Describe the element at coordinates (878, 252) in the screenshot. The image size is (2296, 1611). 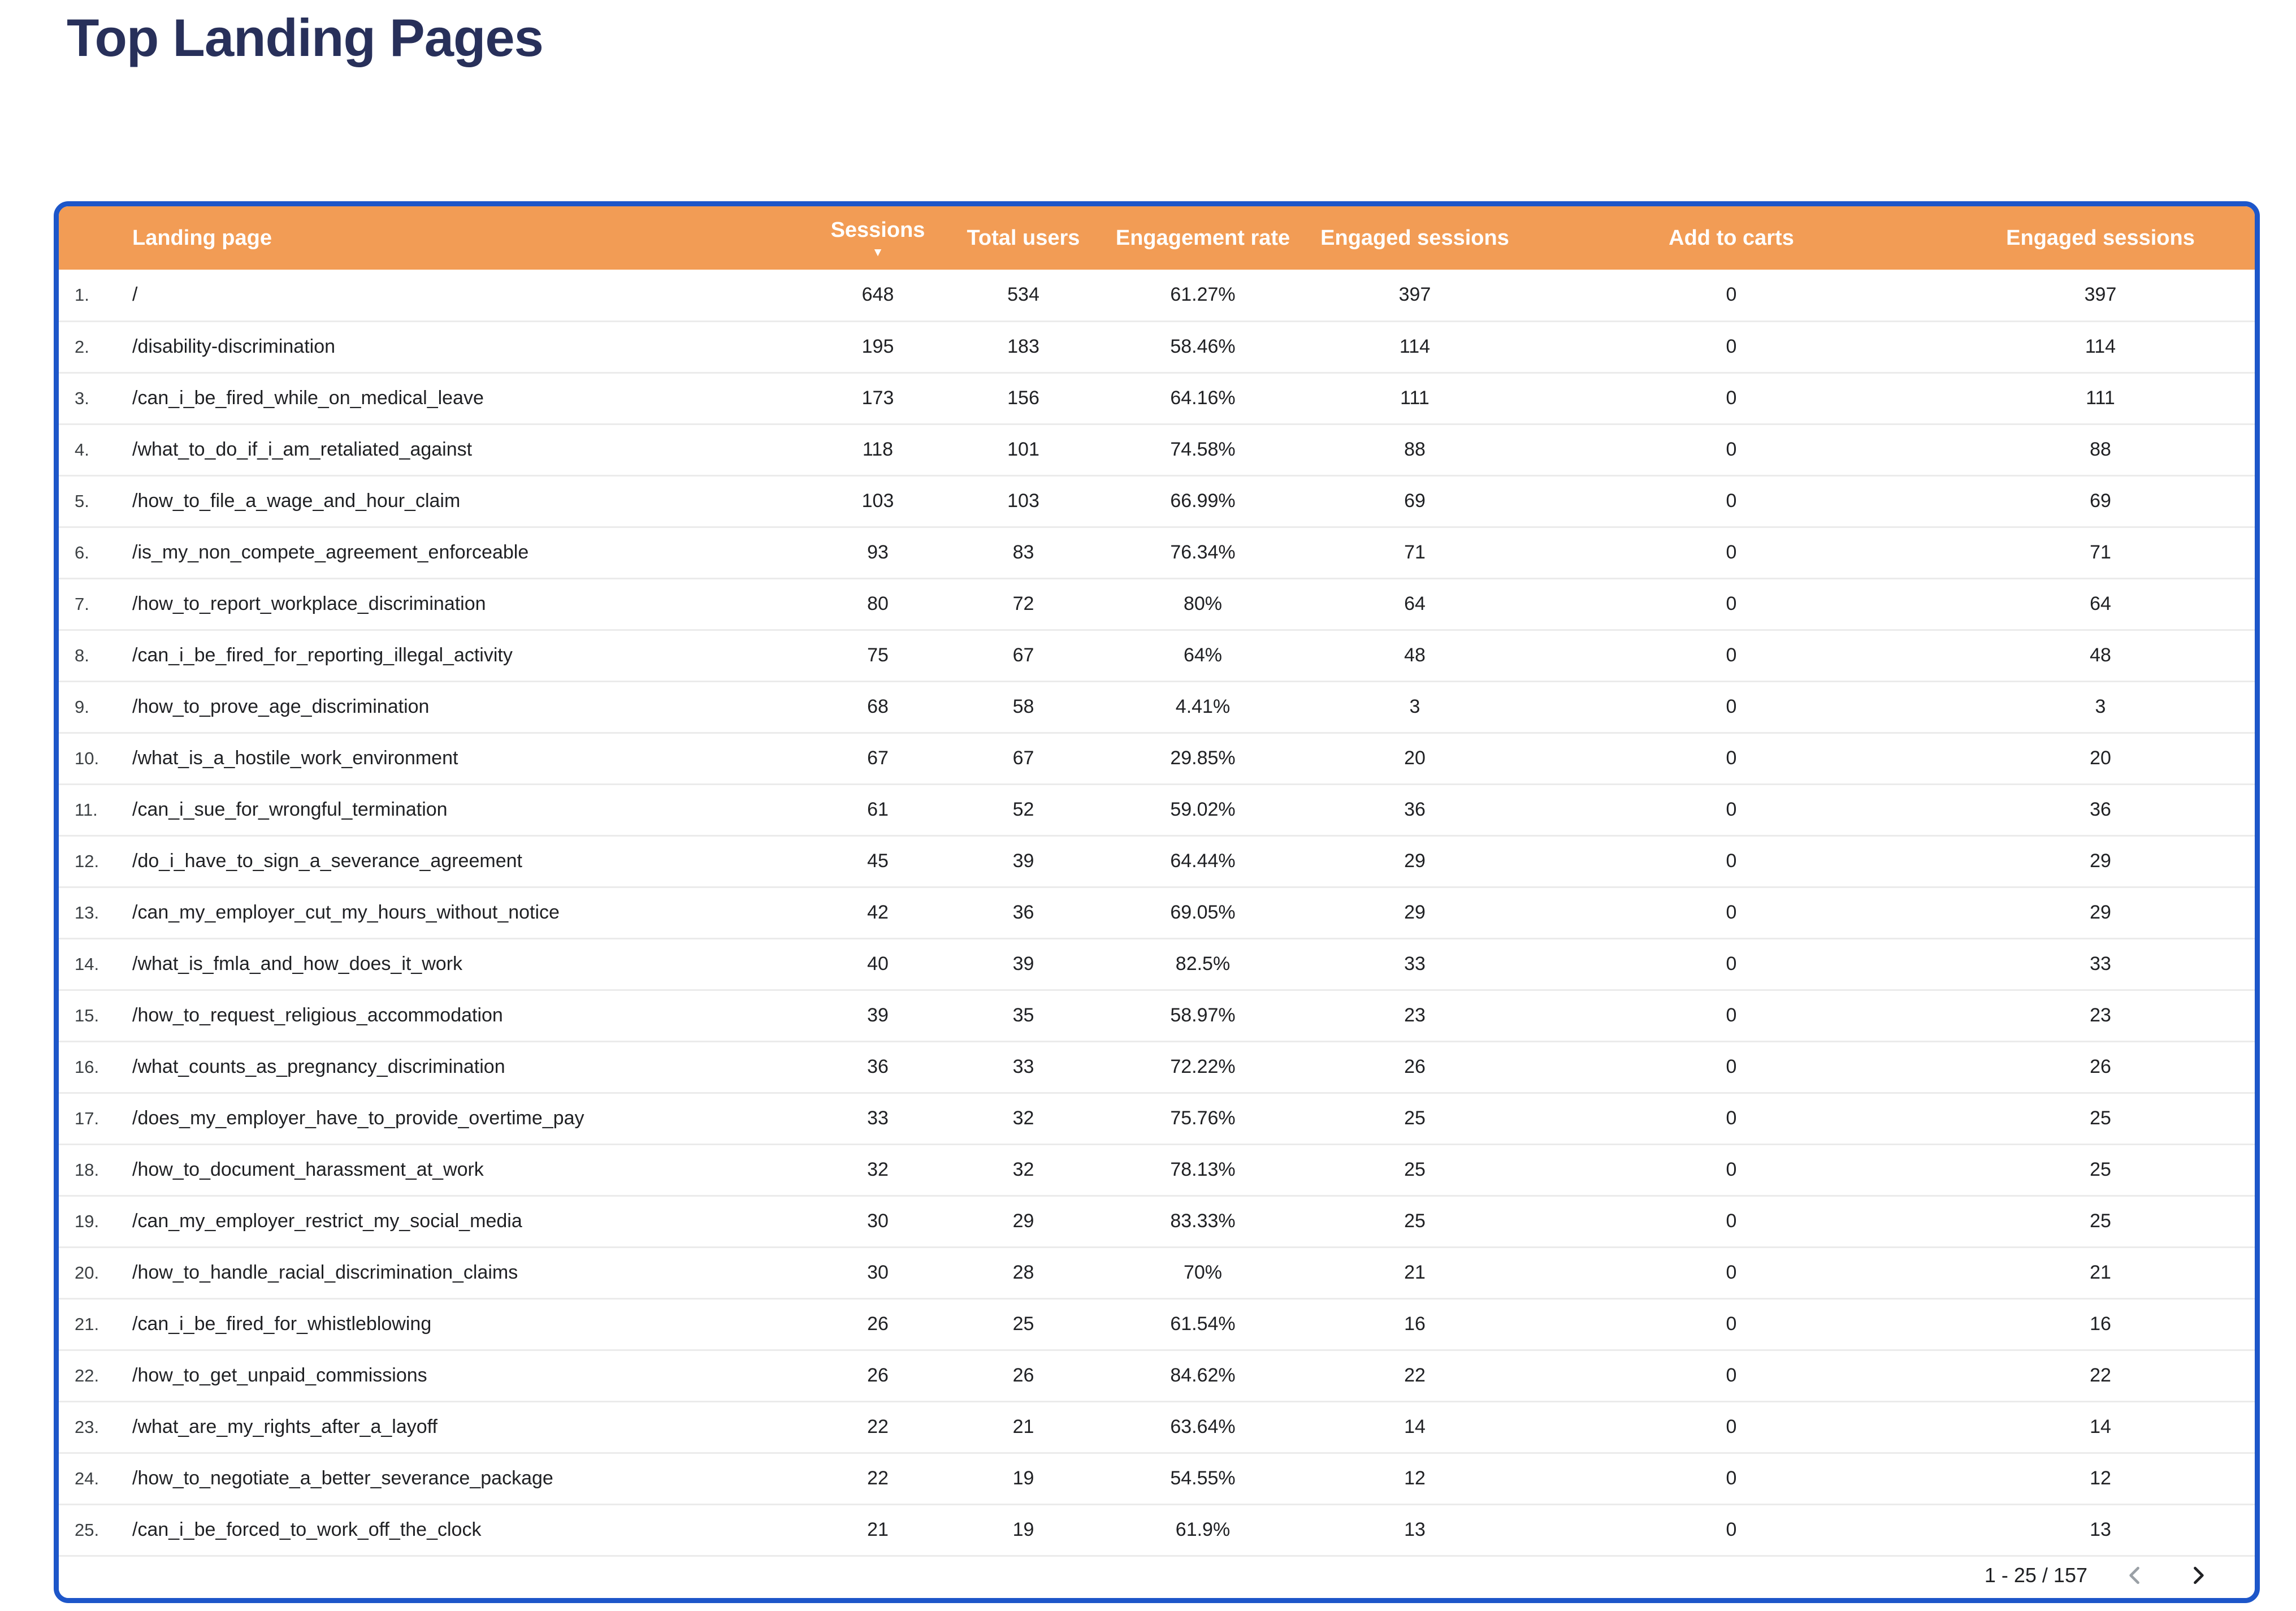
I see `sort-desc-icon: ▼` at that location.